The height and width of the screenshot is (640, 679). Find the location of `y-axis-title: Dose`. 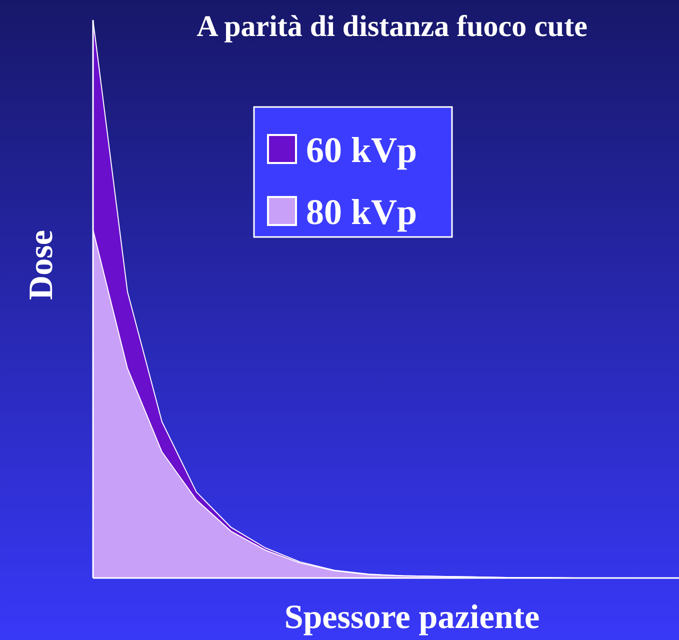

y-axis-title: Dose is located at coordinates (41, 265).